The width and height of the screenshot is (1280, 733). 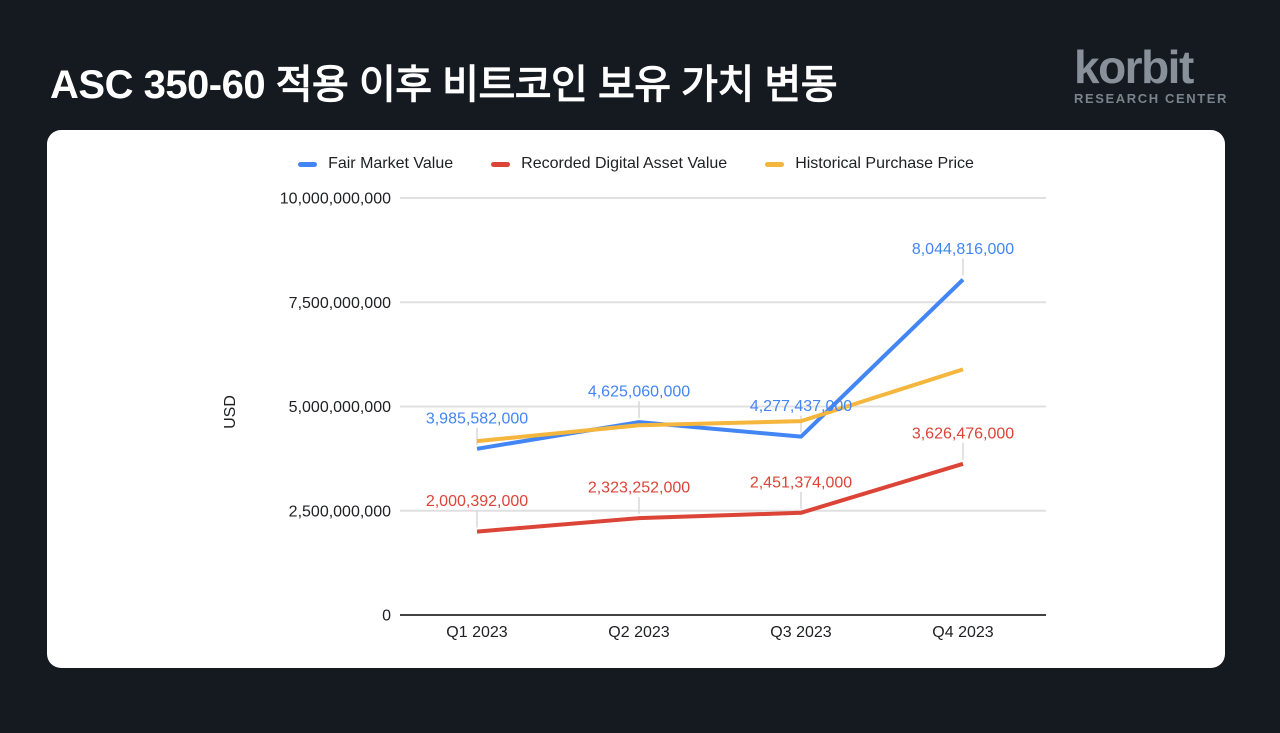 What do you see at coordinates (340, 511) in the screenshot?
I see `y-tick-label: 2,500,000,000` at bounding box center [340, 511].